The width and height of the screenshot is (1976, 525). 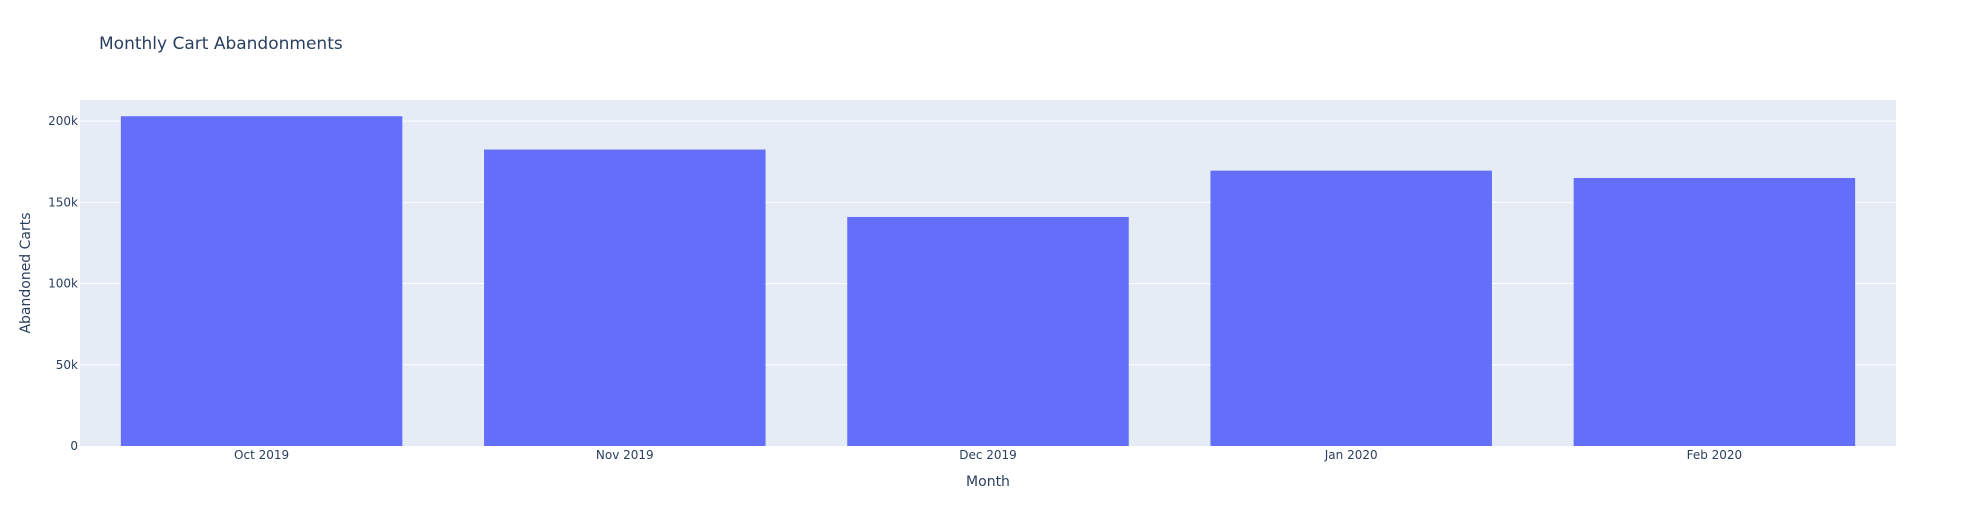 What do you see at coordinates (625, 455) in the screenshot?
I see `x-tick-label: Nov 2019` at bounding box center [625, 455].